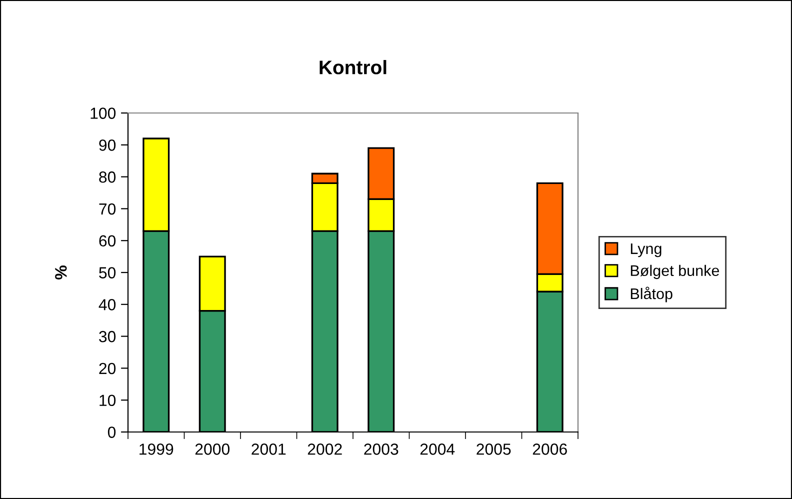 The height and width of the screenshot is (499, 792). What do you see at coordinates (107, 272) in the screenshot?
I see `y-tick-label: 50` at bounding box center [107, 272].